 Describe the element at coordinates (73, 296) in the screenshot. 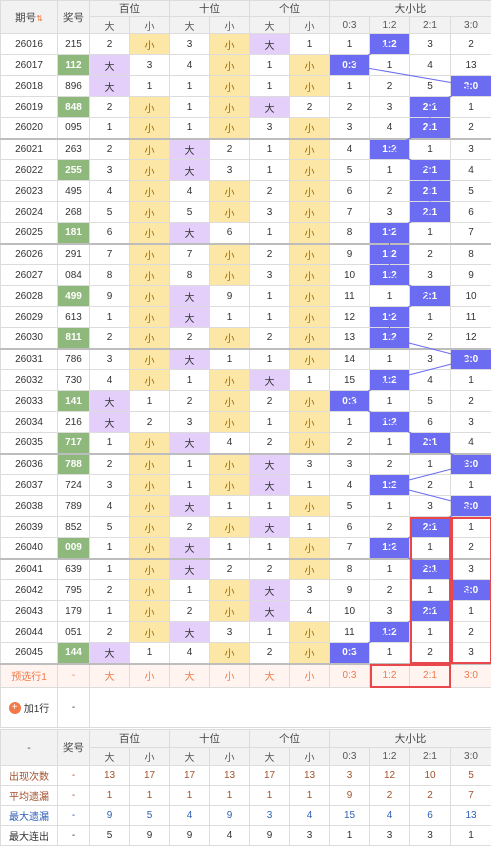

I see `number-cell: 499` at that location.